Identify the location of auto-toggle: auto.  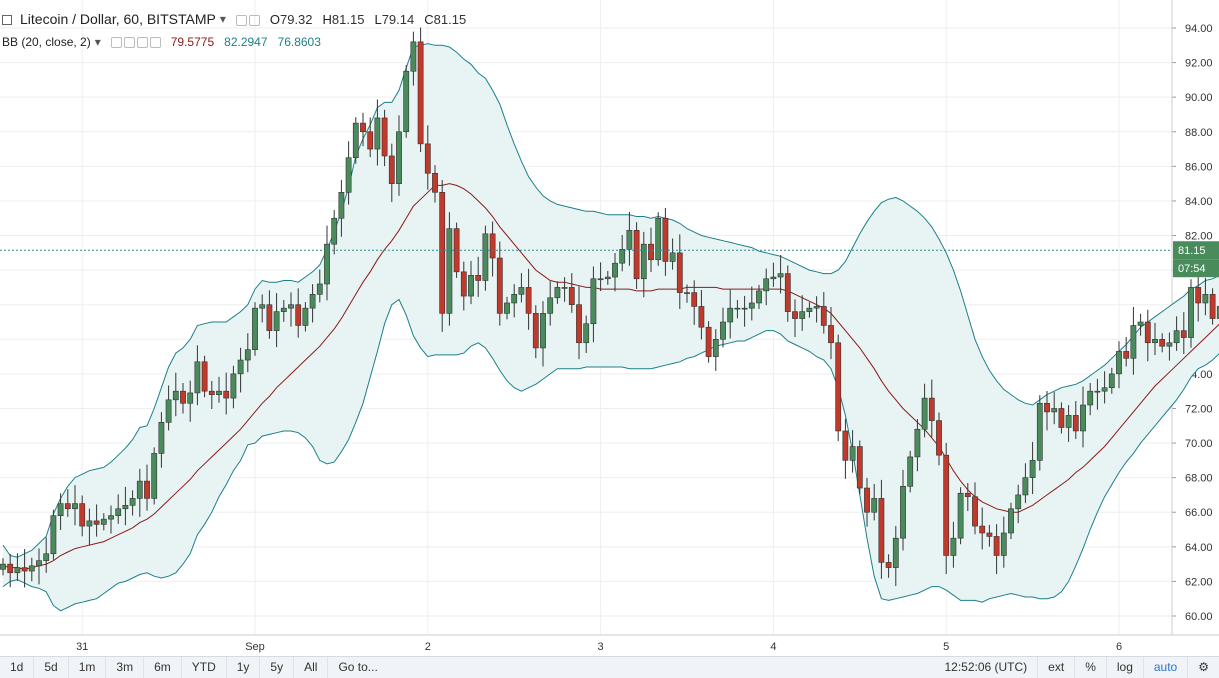
(1164, 667).